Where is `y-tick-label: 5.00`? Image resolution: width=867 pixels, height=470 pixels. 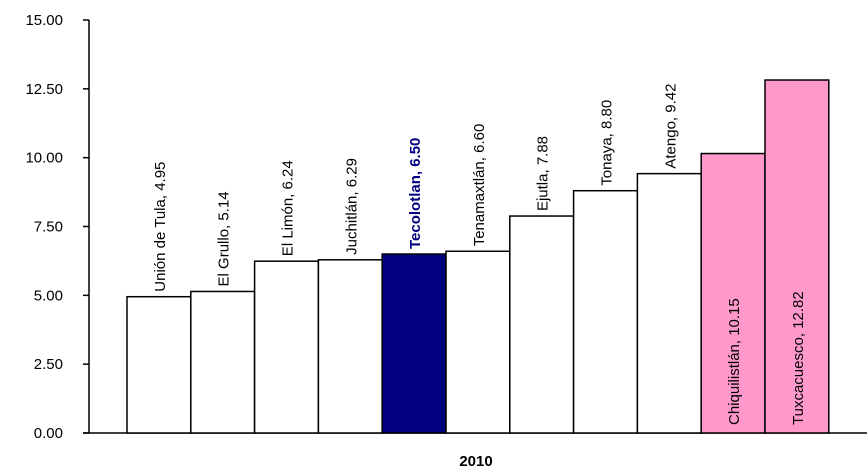
y-tick-label: 5.00 is located at coordinates (48, 295).